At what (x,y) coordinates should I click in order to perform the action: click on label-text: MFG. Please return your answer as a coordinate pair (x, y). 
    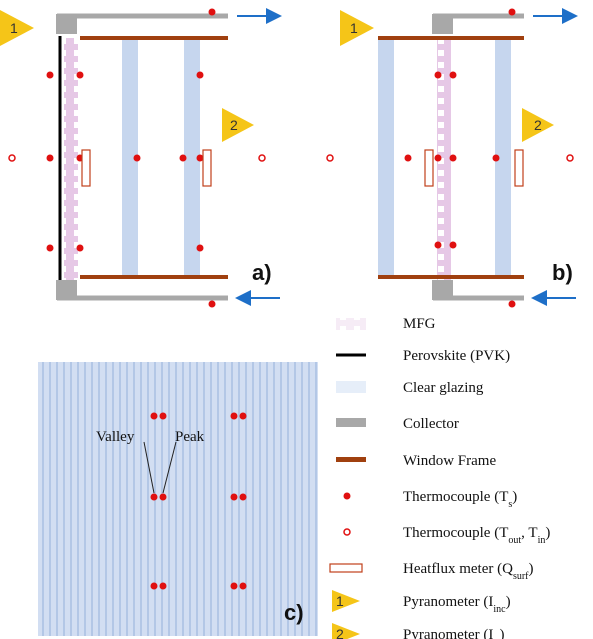
    Looking at the image, I should click on (419, 324).